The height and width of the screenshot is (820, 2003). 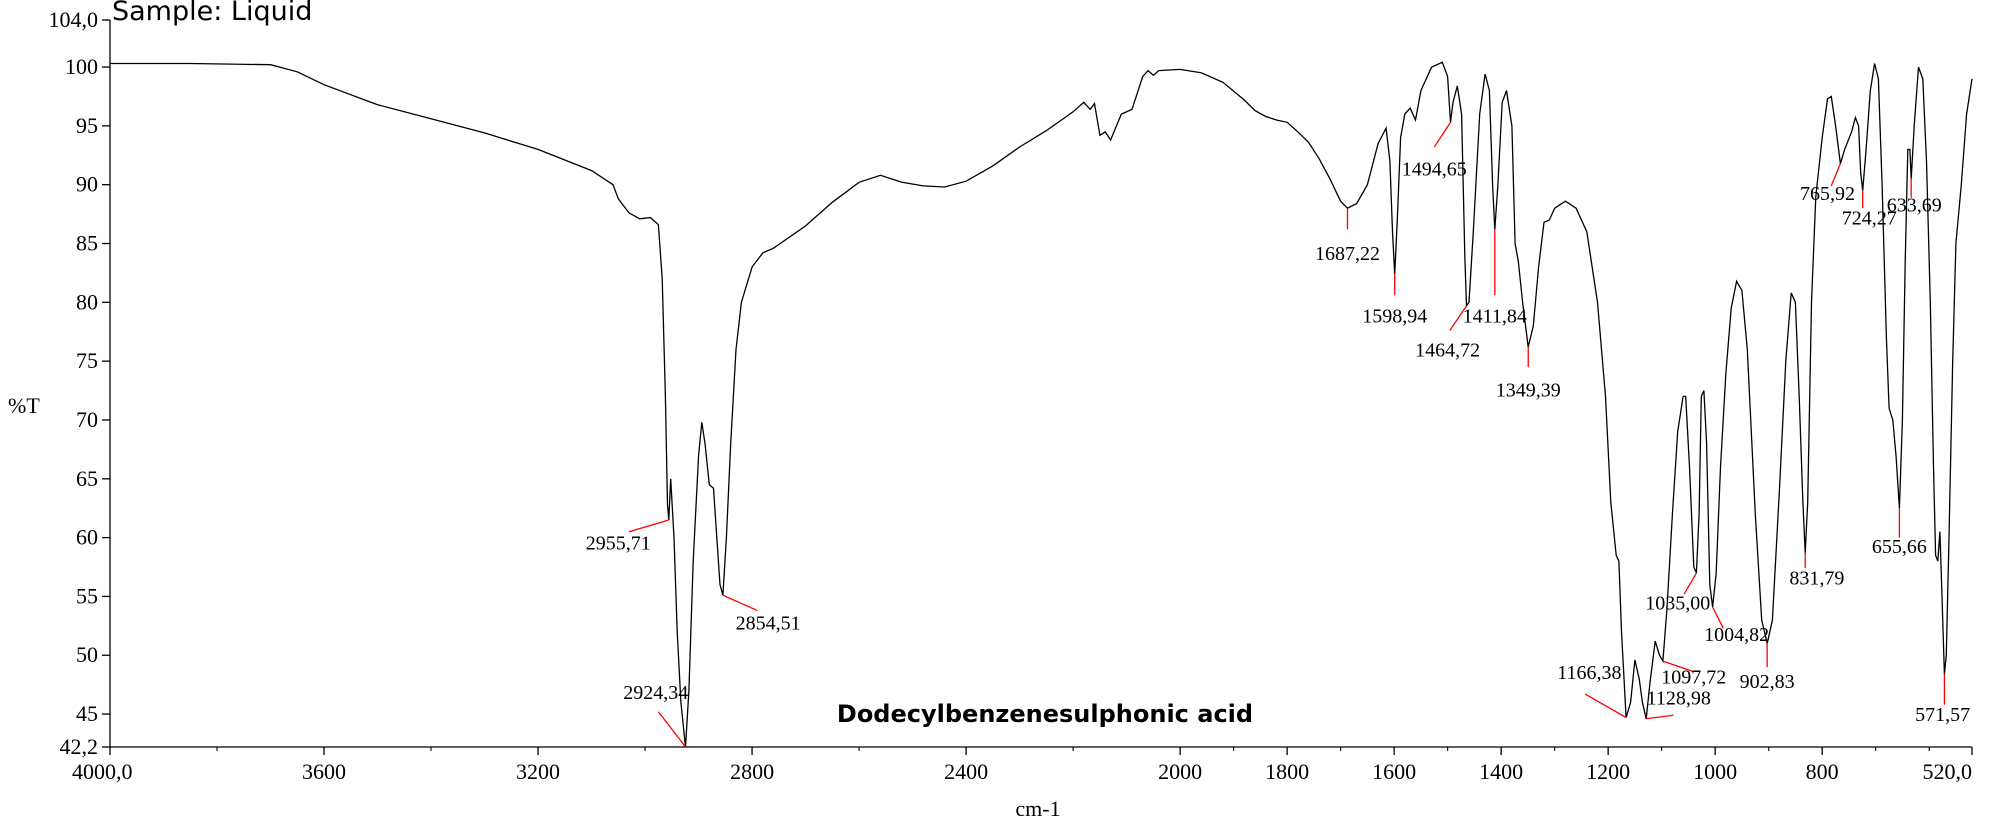 I want to click on peak-label: 902,83, so click(x=1767, y=682).